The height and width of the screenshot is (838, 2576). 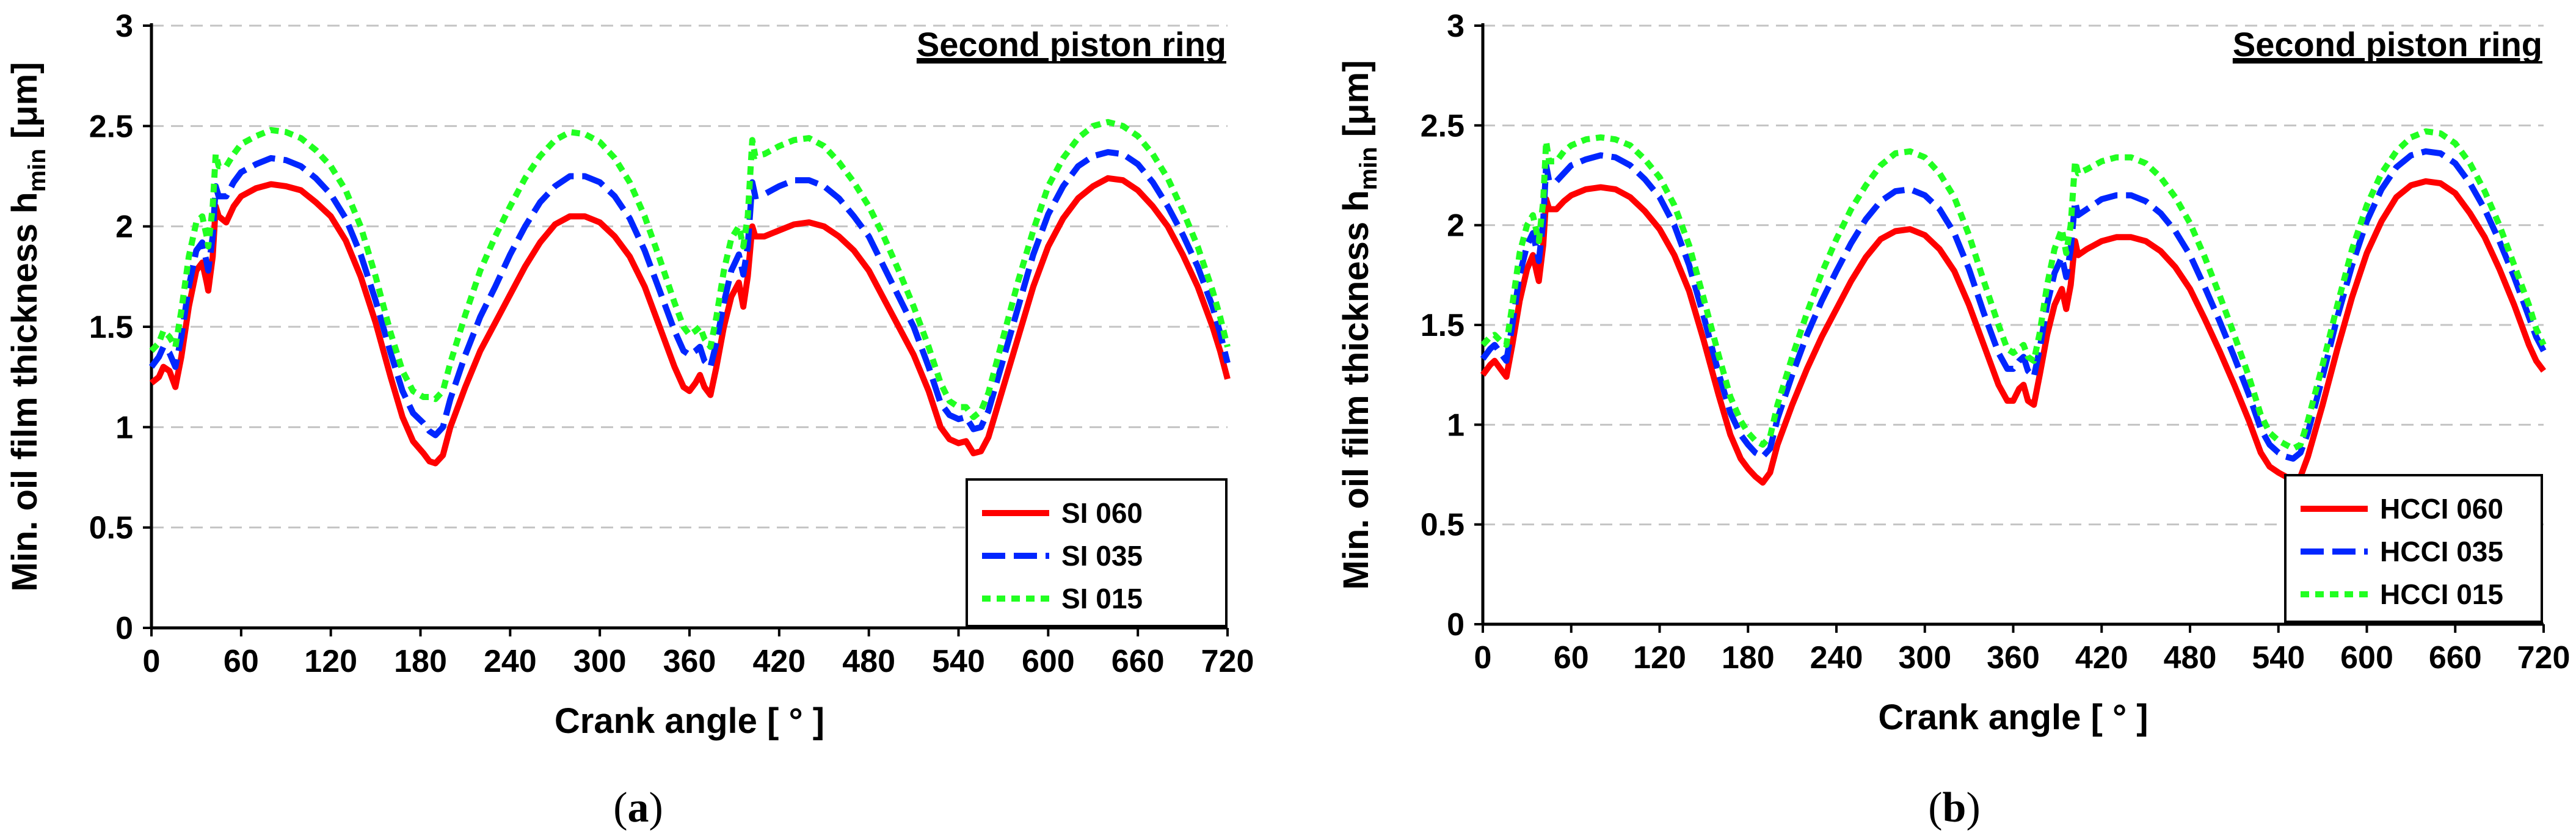 I want to click on legend: HCCI 060 HCCI 035 HCCI 015, so click(x=2413, y=548).